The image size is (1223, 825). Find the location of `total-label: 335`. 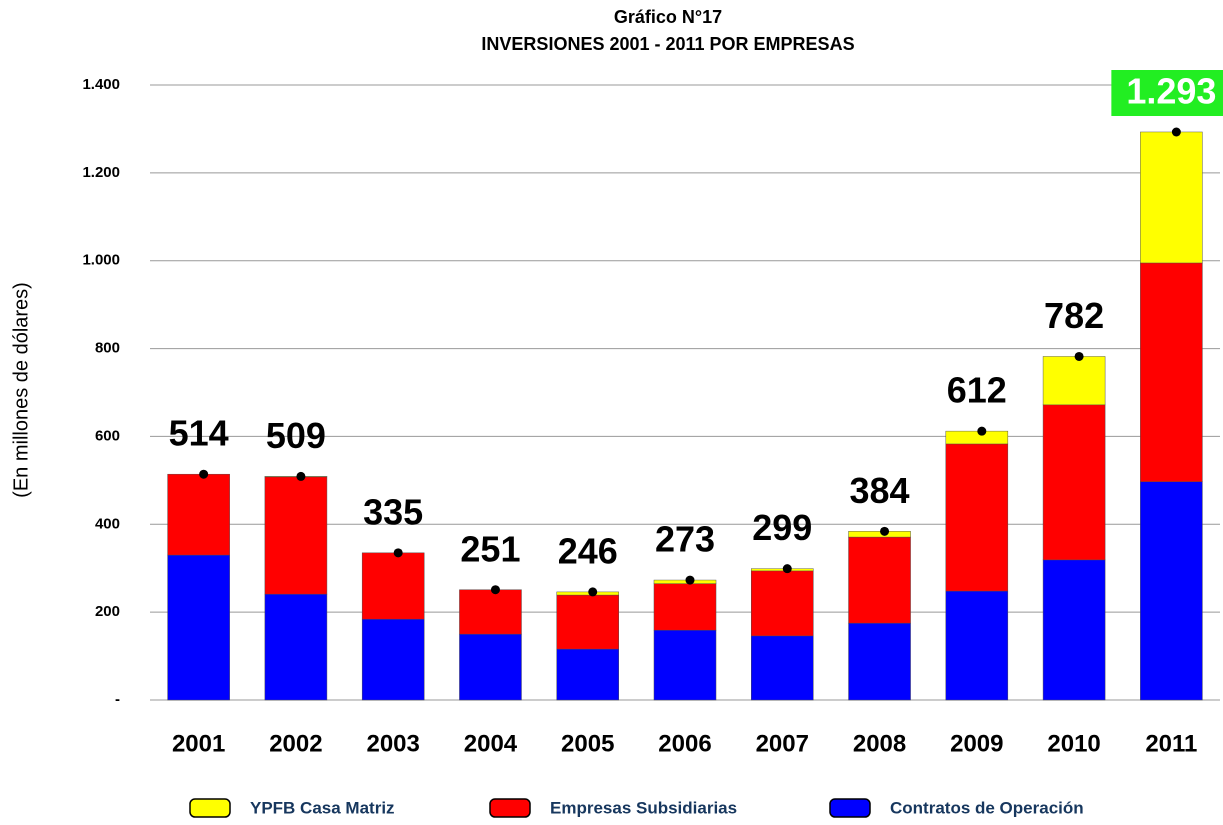

total-label: 335 is located at coordinates (393, 511).